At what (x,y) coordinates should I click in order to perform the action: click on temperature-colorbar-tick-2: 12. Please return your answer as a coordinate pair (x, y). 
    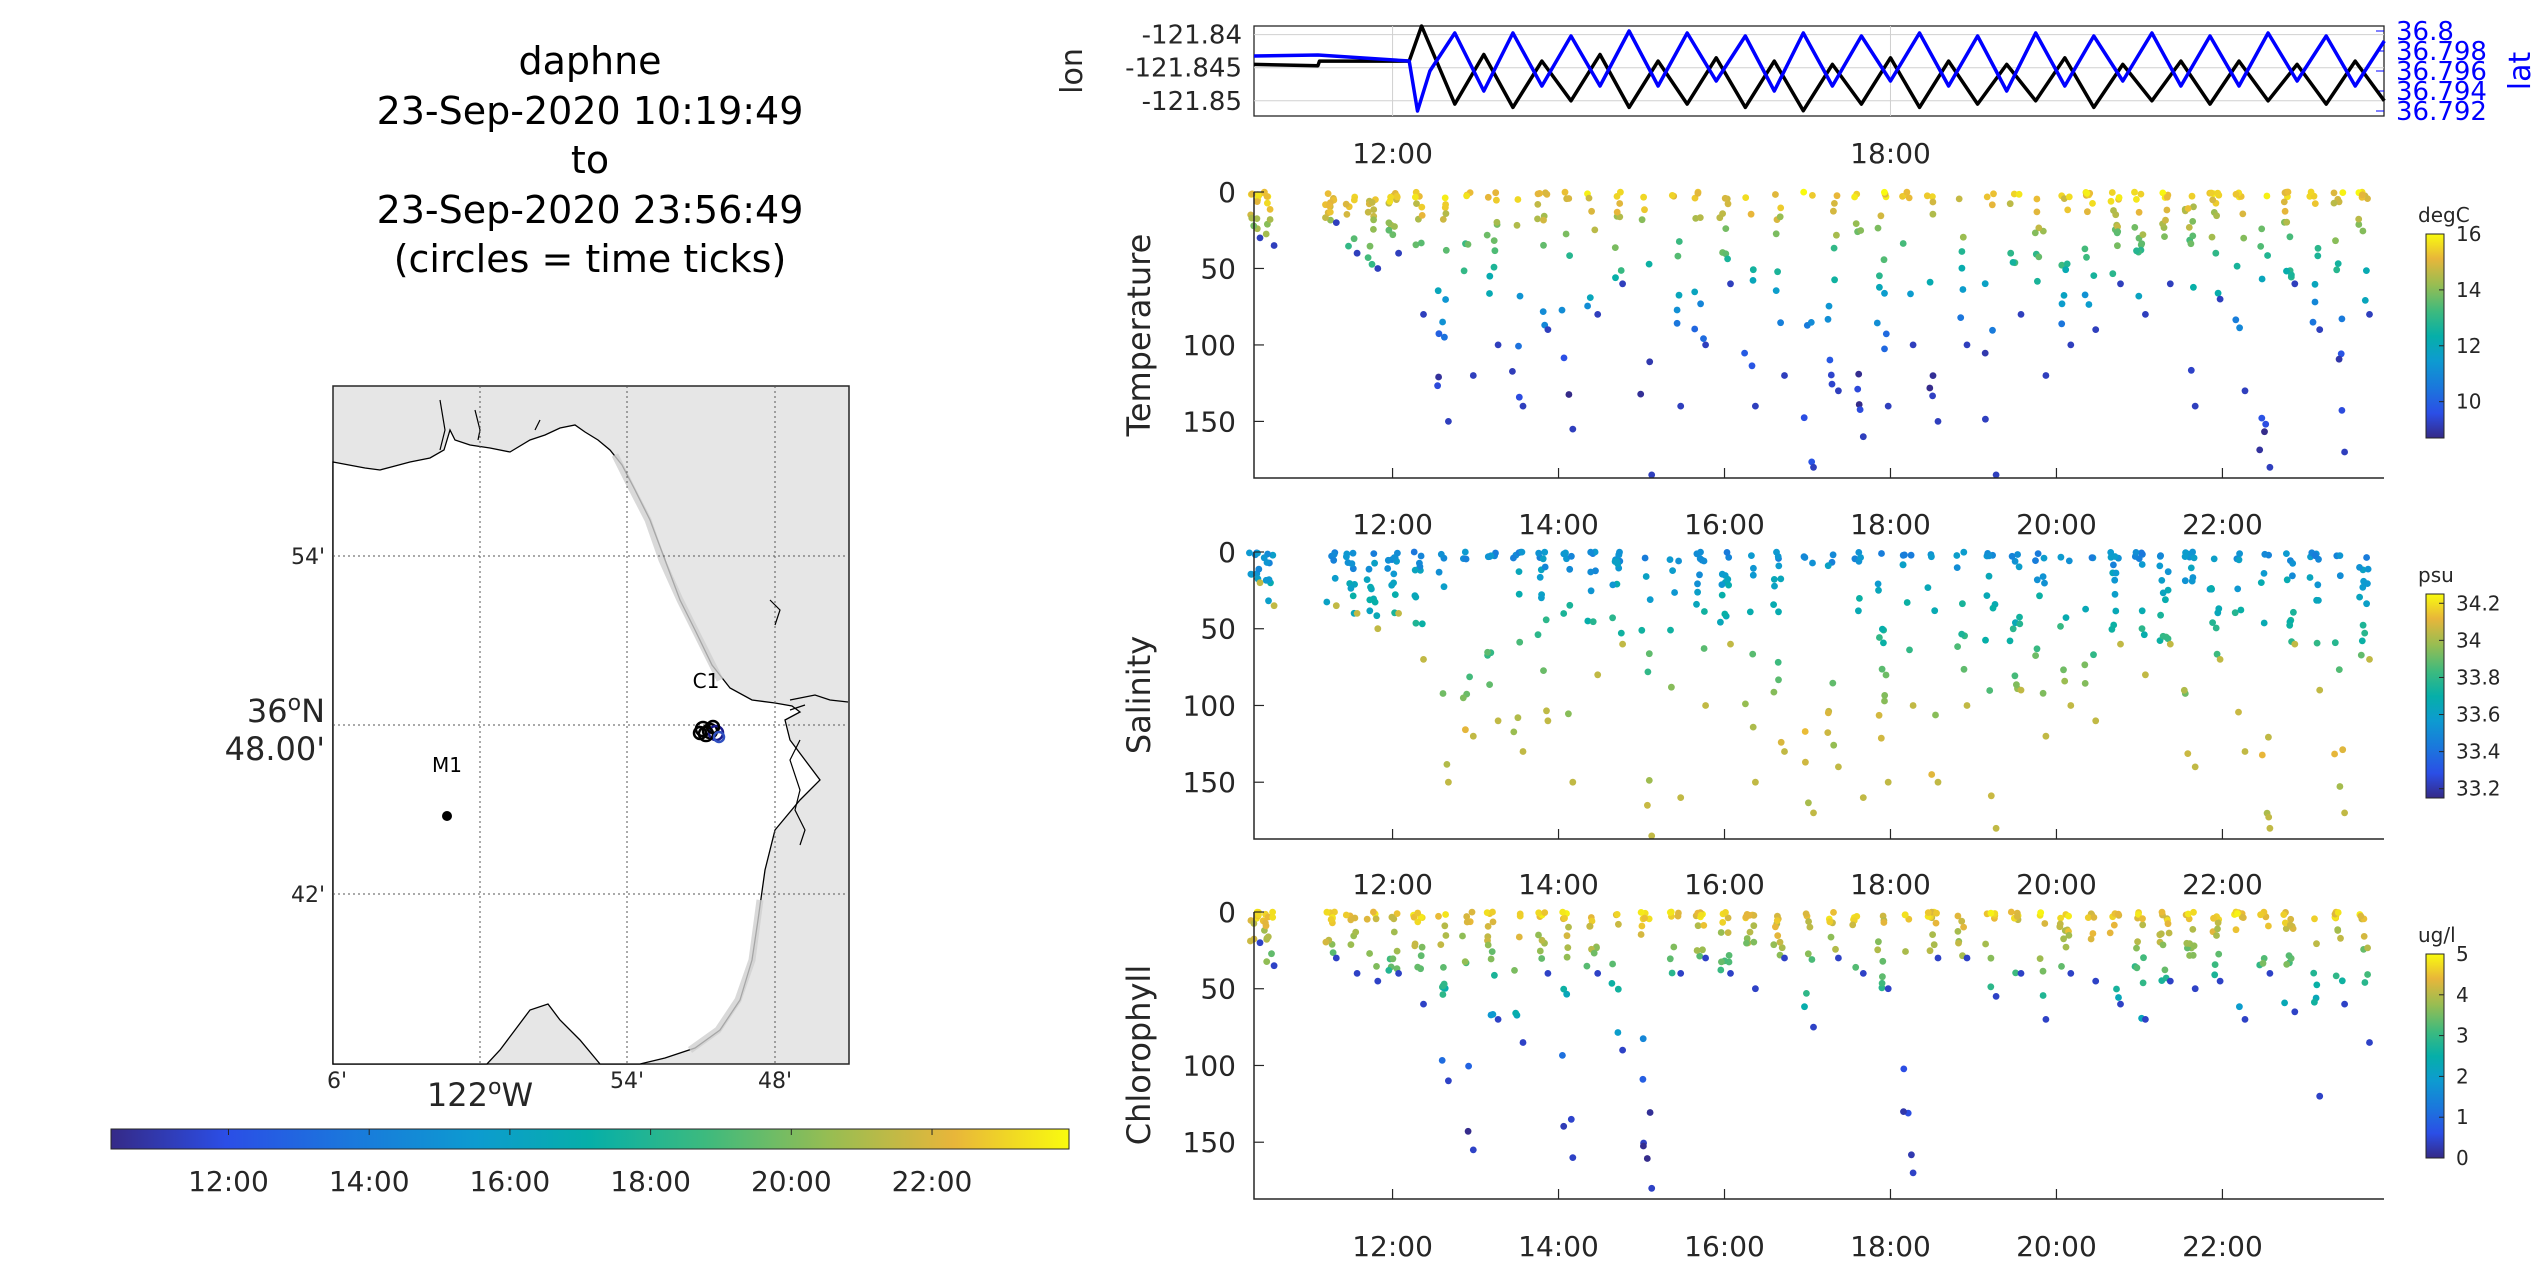
    Looking at the image, I should click on (2468, 346).